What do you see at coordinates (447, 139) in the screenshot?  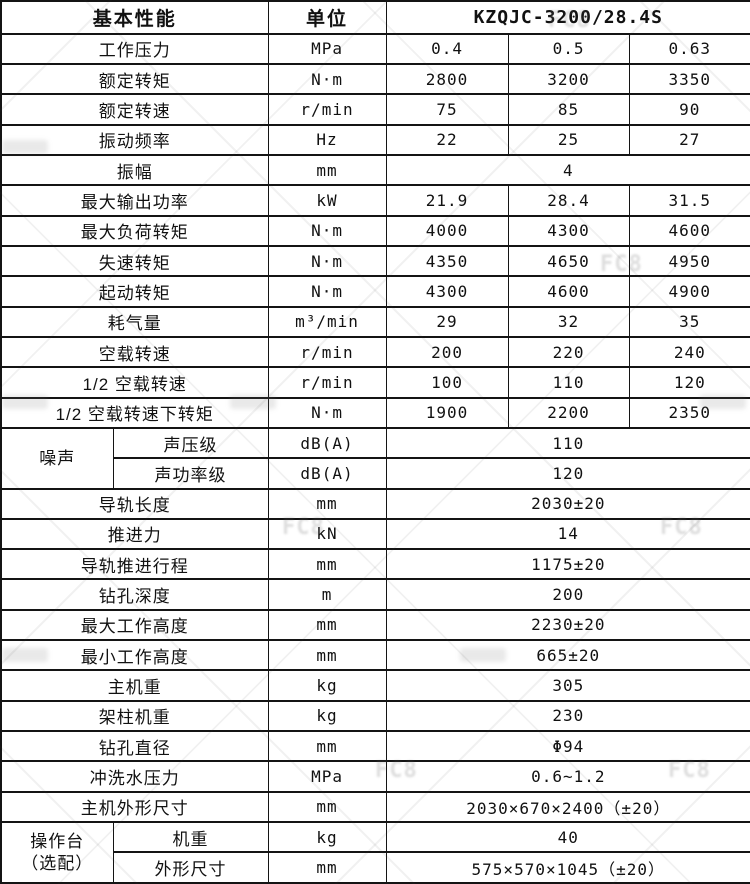 I see `param-value: 22` at bounding box center [447, 139].